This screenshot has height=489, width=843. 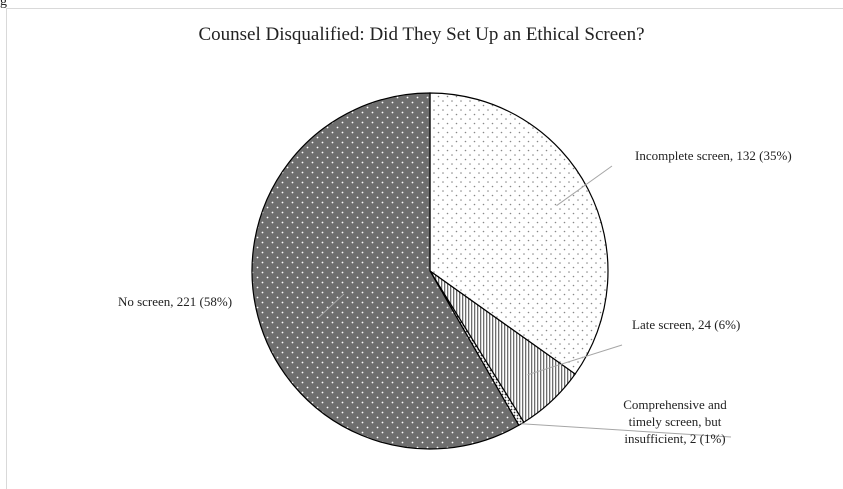 I want to click on data-label-line: insufficient, 2 (1%), so click(x=674, y=438).